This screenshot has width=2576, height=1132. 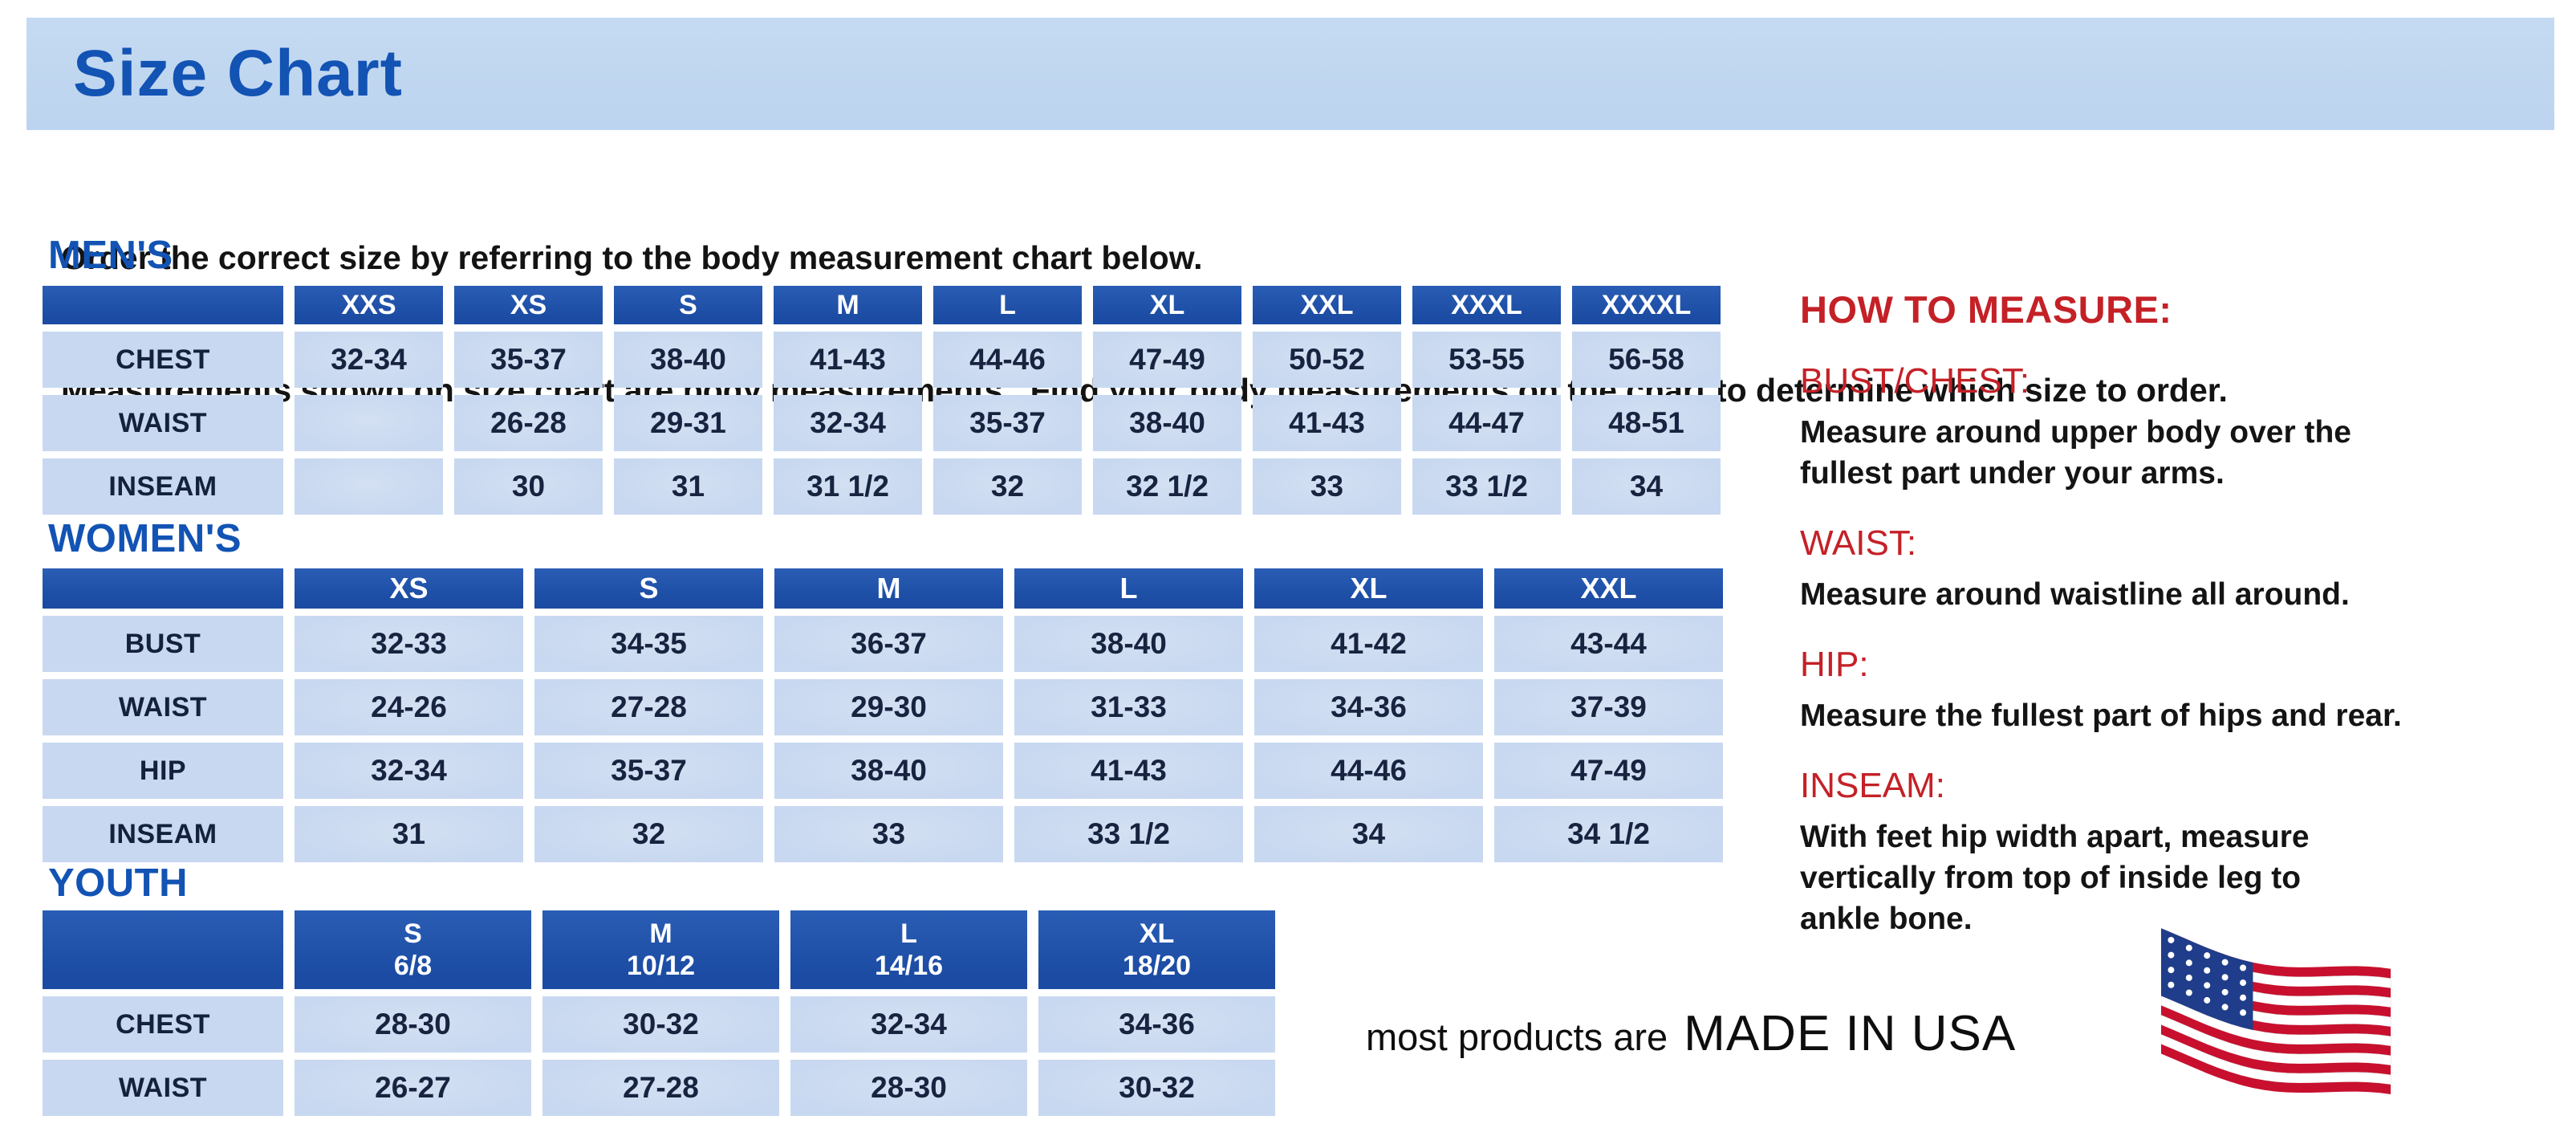 I want to click on womens-size-header-cell: XL, so click(x=1368, y=588).